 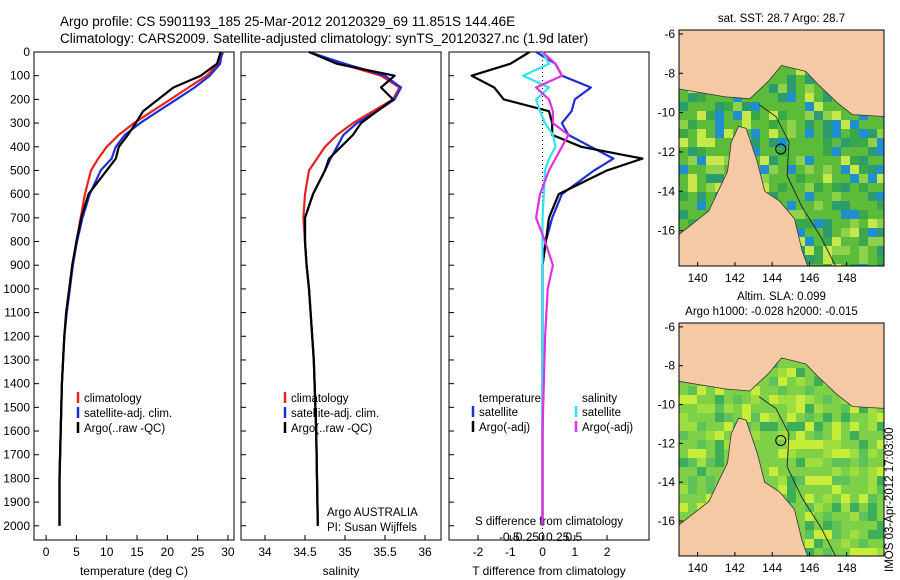 What do you see at coordinates (504, 428) in the screenshot?
I see `legend-label: Argo(-adj)` at bounding box center [504, 428].